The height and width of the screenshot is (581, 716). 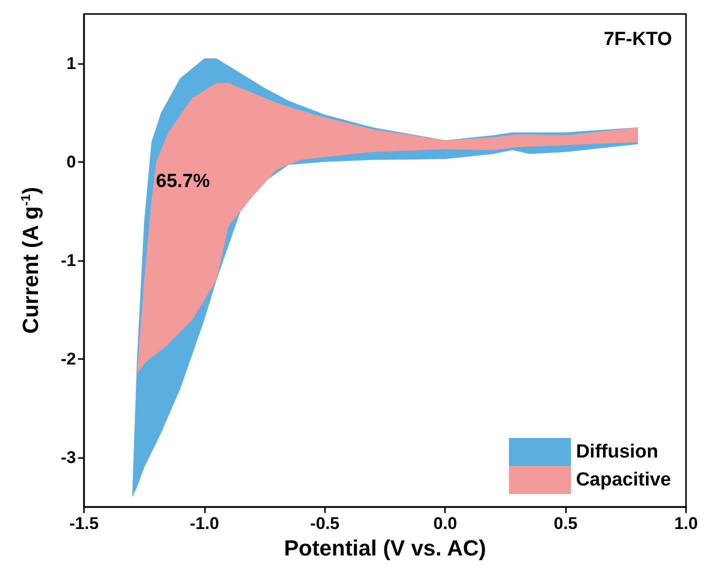 What do you see at coordinates (445, 523) in the screenshot?
I see `x-tick-label: 0.0` at bounding box center [445, 523].